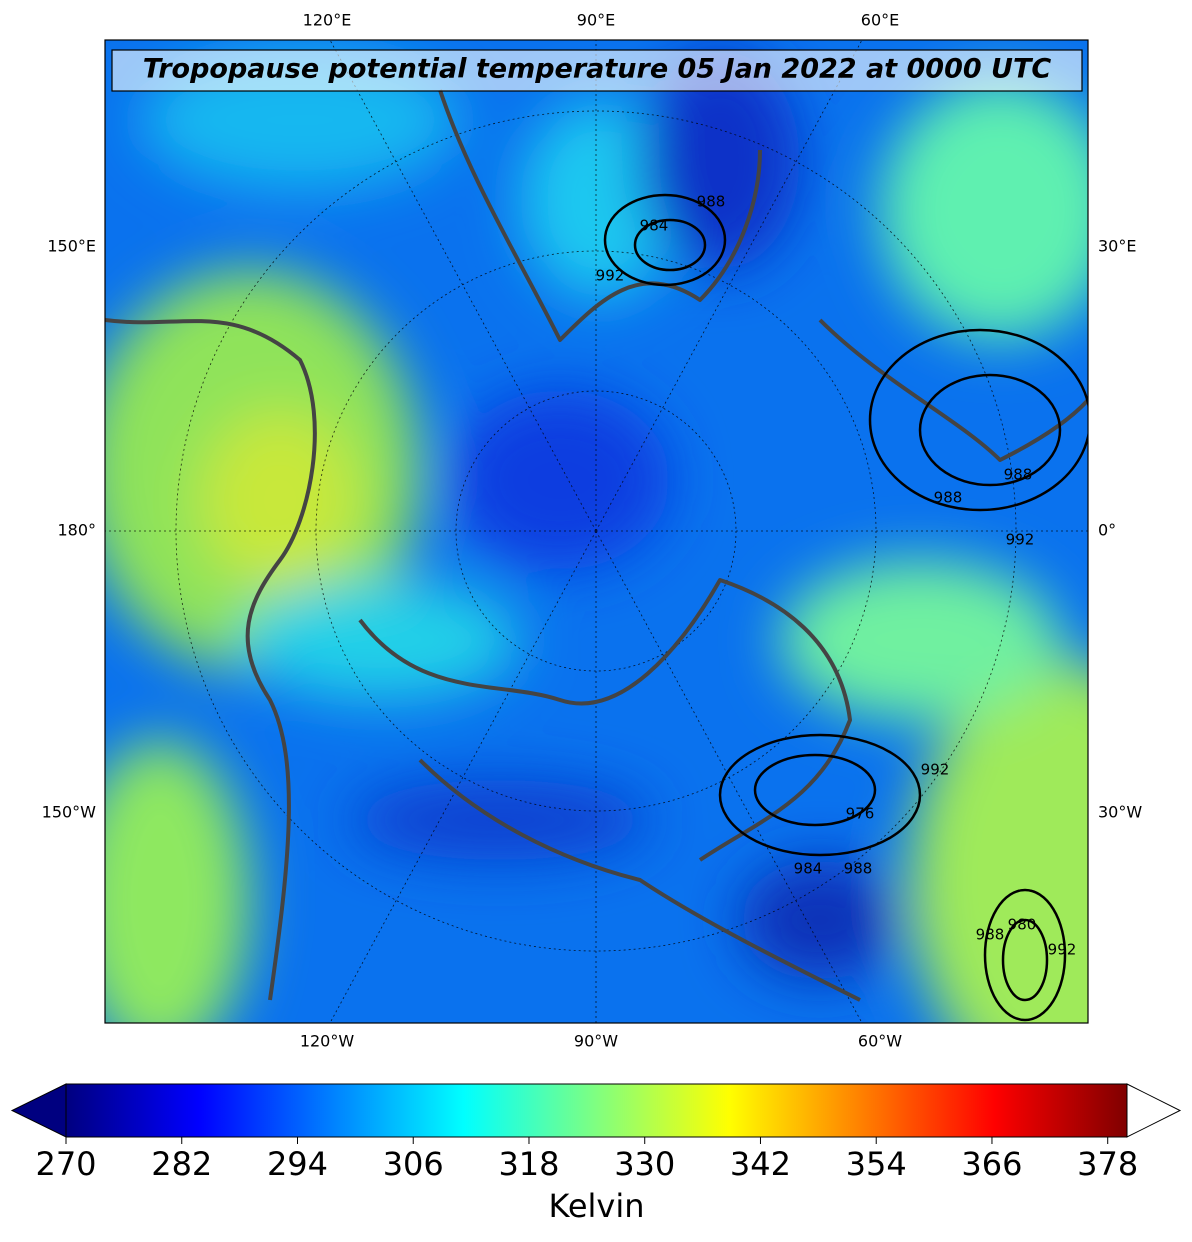 This screenshot has width=1192, height=1242. I want to click on colorbar-frame, so click(596, 1110).